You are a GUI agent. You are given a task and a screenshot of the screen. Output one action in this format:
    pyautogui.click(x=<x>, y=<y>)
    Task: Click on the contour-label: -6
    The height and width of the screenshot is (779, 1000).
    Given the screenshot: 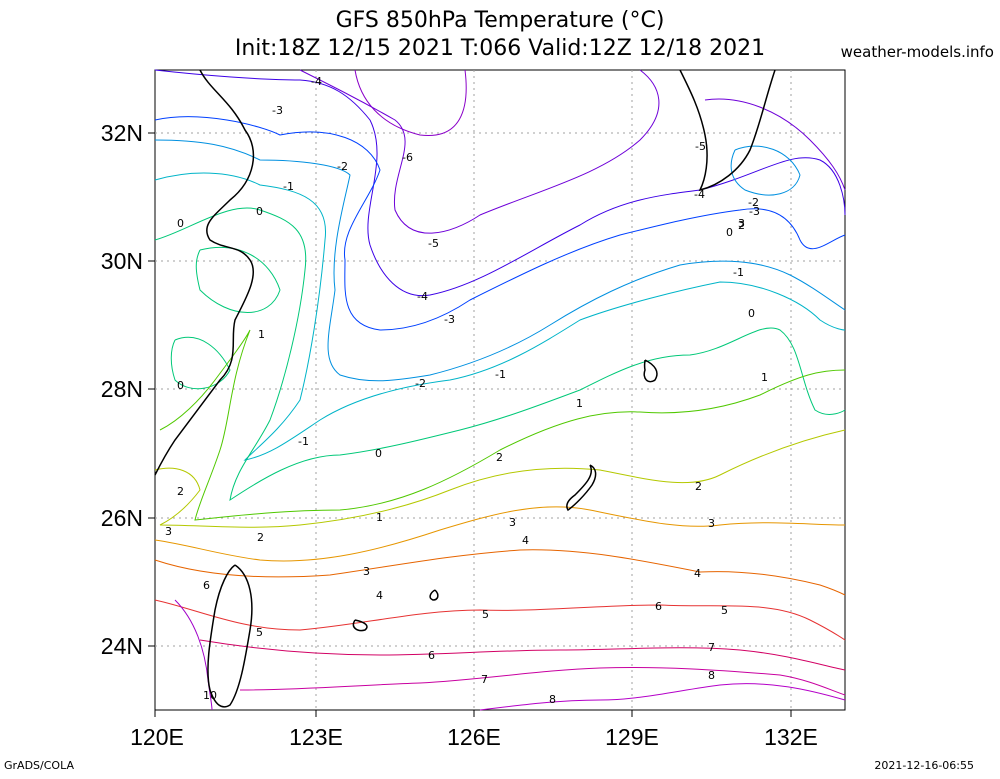 What is the action you would take?
    pyautogui.click(x=407, y=157)
    